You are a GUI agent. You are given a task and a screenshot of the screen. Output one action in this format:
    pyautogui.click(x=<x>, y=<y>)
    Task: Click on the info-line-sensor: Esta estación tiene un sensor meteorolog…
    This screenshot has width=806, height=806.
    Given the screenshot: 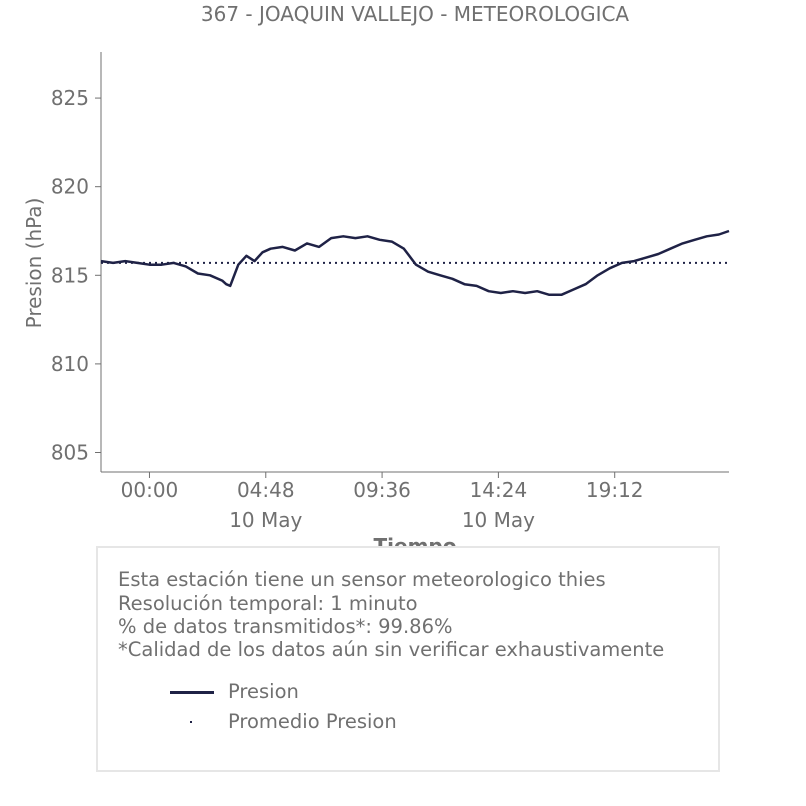 What is the action you would take?
    pyautogui.click(x=362, y=579)
    